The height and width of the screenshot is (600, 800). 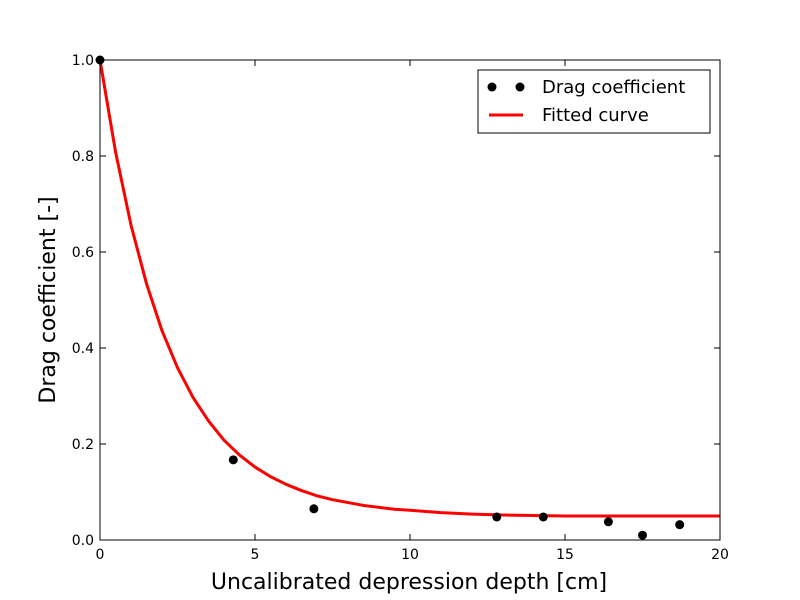 What do you see at coordinates (48, 299) in the screenshot?
I see `y-axis-title: Drag coefficient [-]` at bounding box center [48, 299].